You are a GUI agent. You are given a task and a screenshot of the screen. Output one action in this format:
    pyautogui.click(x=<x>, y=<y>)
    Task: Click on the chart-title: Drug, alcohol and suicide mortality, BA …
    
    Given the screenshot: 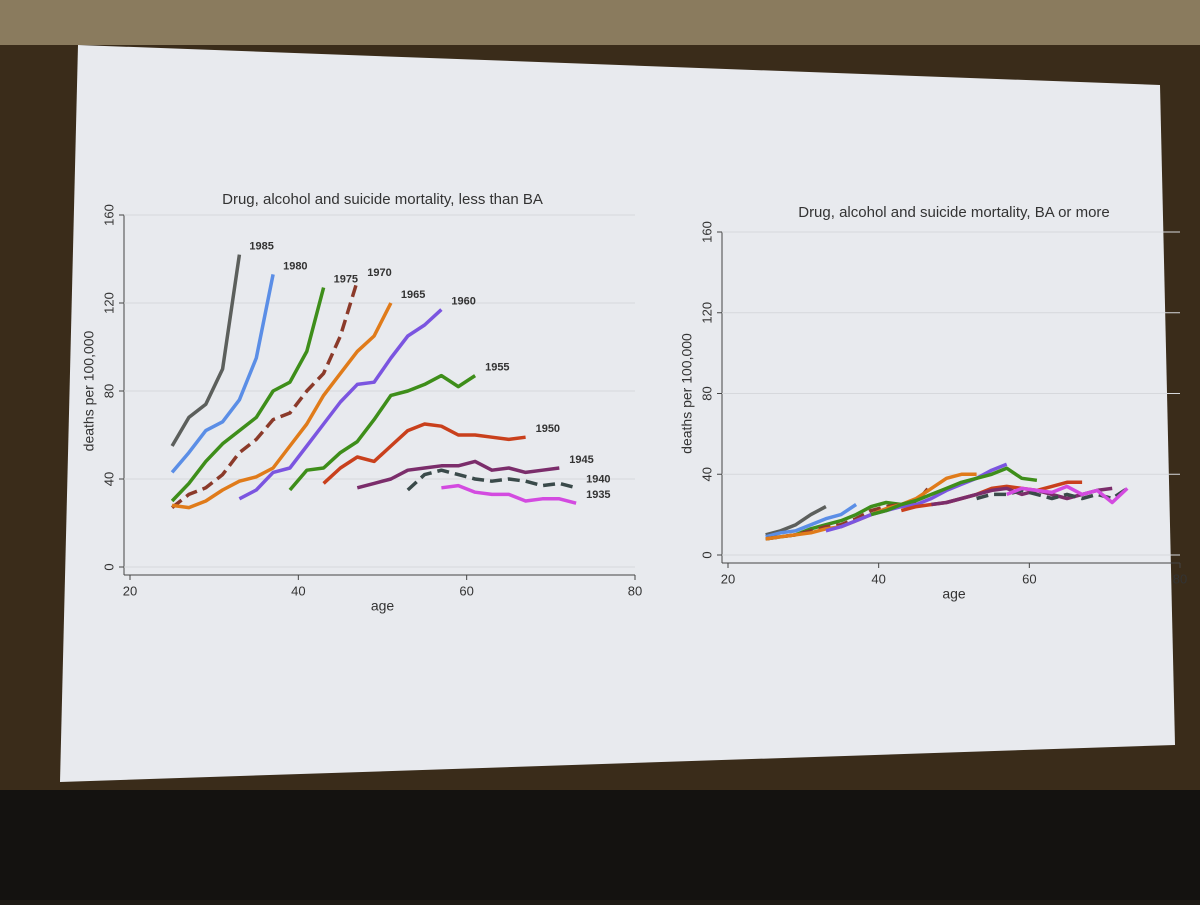 What is the action you would take?
    pyautogui.click(x=954, y=212)
    